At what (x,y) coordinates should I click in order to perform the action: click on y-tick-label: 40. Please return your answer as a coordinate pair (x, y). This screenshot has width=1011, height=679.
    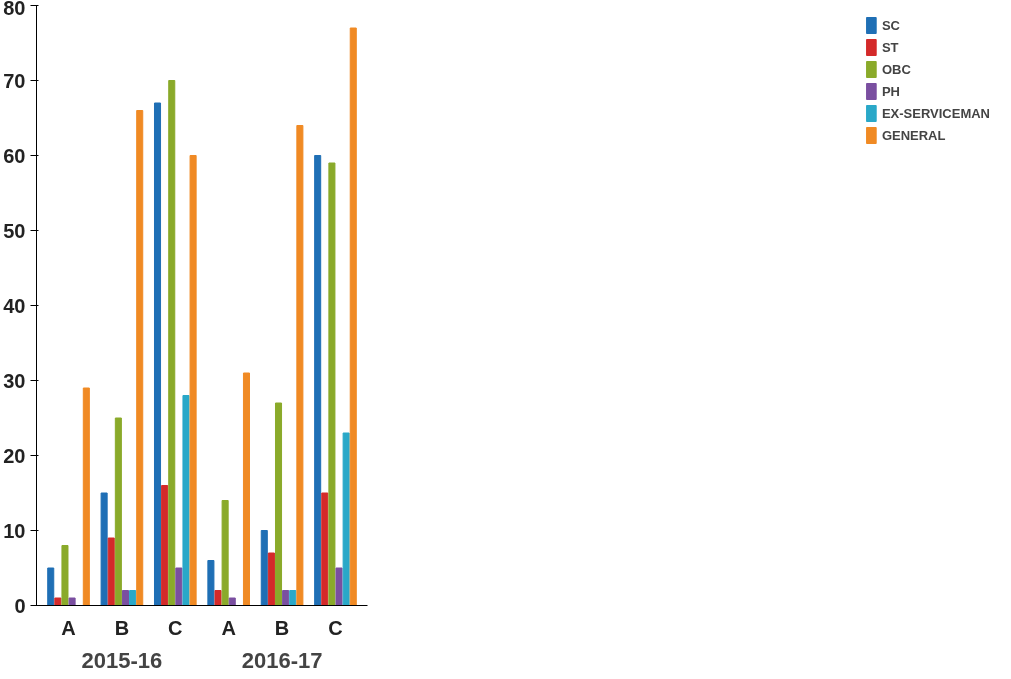
    Looking at the image, I should click on (14, 305).